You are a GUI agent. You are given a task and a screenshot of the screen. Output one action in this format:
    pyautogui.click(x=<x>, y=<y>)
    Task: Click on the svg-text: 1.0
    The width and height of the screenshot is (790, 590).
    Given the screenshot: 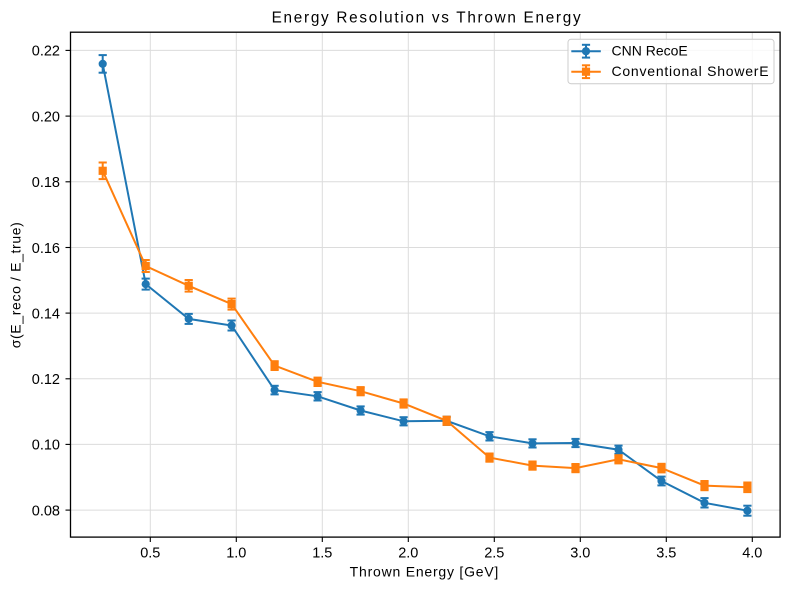 What is the action you would take?
    pyautogui.click(x=236, y=554)
    